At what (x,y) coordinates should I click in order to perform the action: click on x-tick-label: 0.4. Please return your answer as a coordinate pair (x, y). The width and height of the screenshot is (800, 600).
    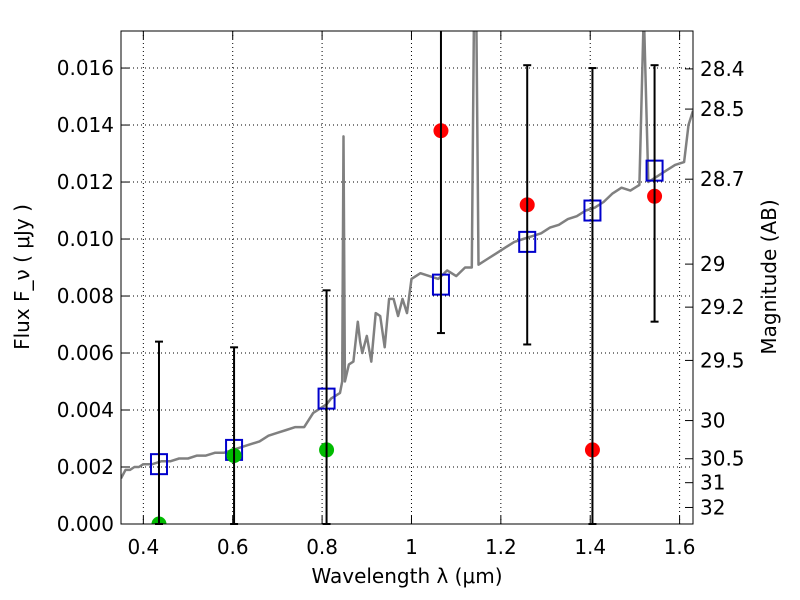
    Looking at the image, I should click on (143, 547).